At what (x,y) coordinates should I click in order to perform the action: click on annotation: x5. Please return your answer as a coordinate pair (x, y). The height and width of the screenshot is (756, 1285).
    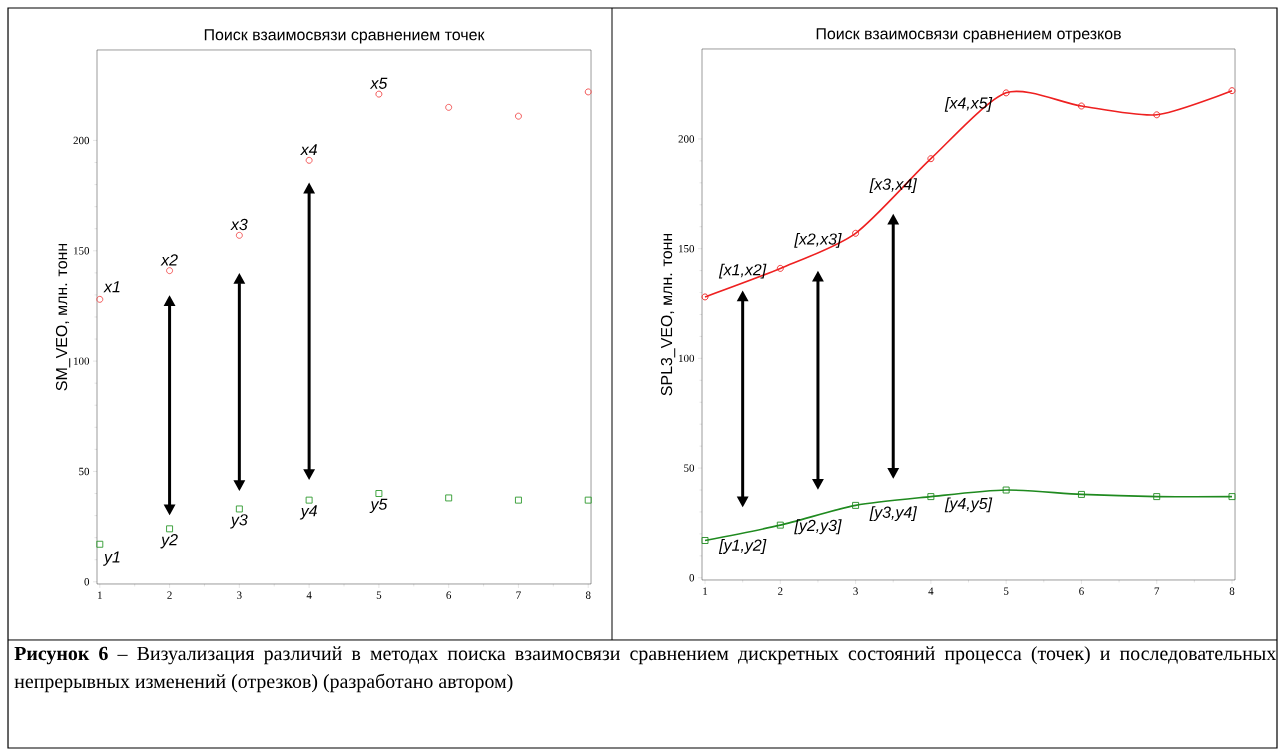
    Looking at the image, I should click on (378, 83).